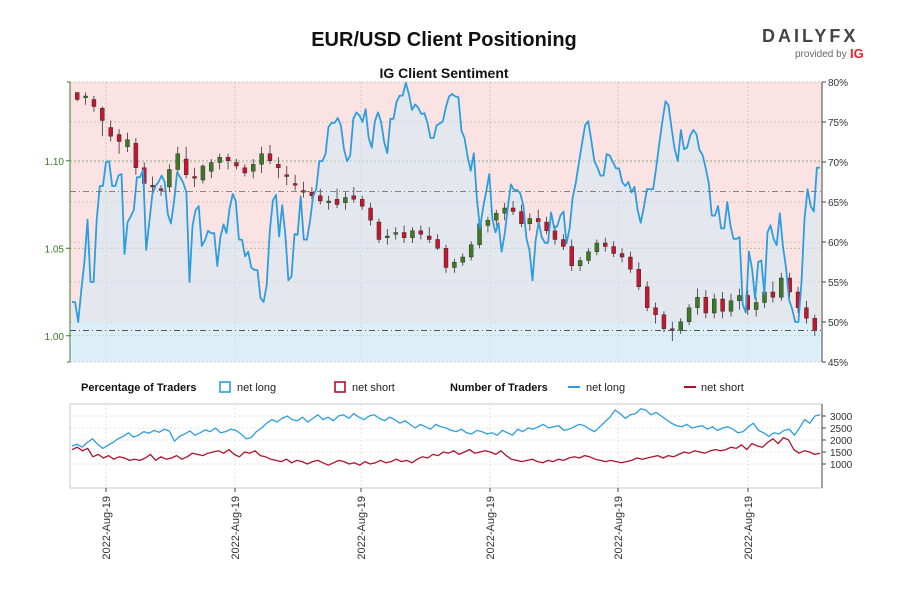 Image resolution: width=900 pixels, height=600 pixels. What do you see at coordinates (55, 337) in the screenshot?
I see `left-tick-label: 1.00` at bounding box center [55, 337].